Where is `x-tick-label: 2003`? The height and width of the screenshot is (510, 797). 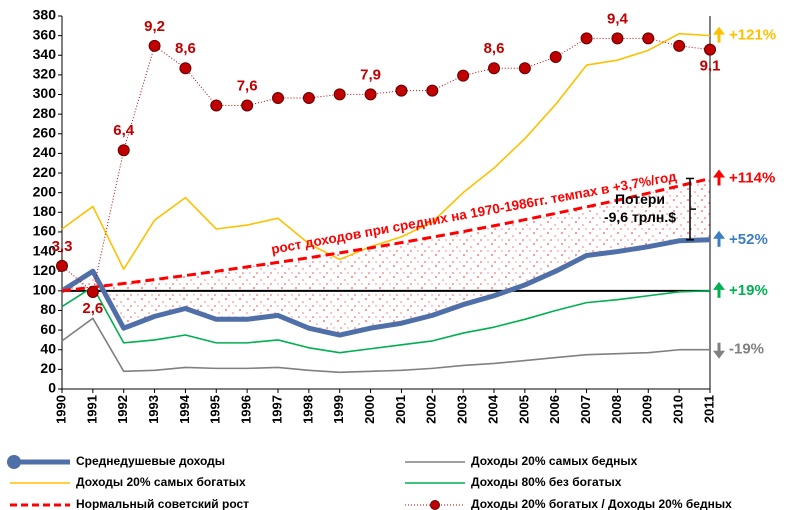 x-tick-label: 2003 is located at coordinates (462, 409).